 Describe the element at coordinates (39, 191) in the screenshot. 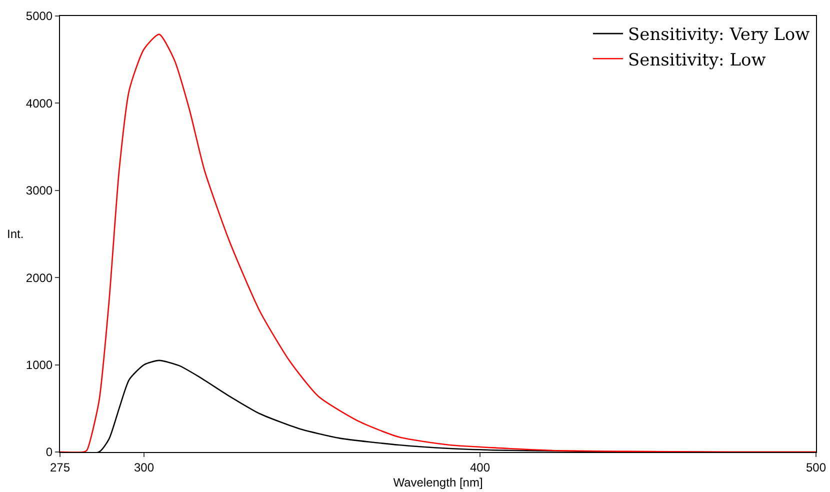

I see `y-tick-label: 3000` at that location.